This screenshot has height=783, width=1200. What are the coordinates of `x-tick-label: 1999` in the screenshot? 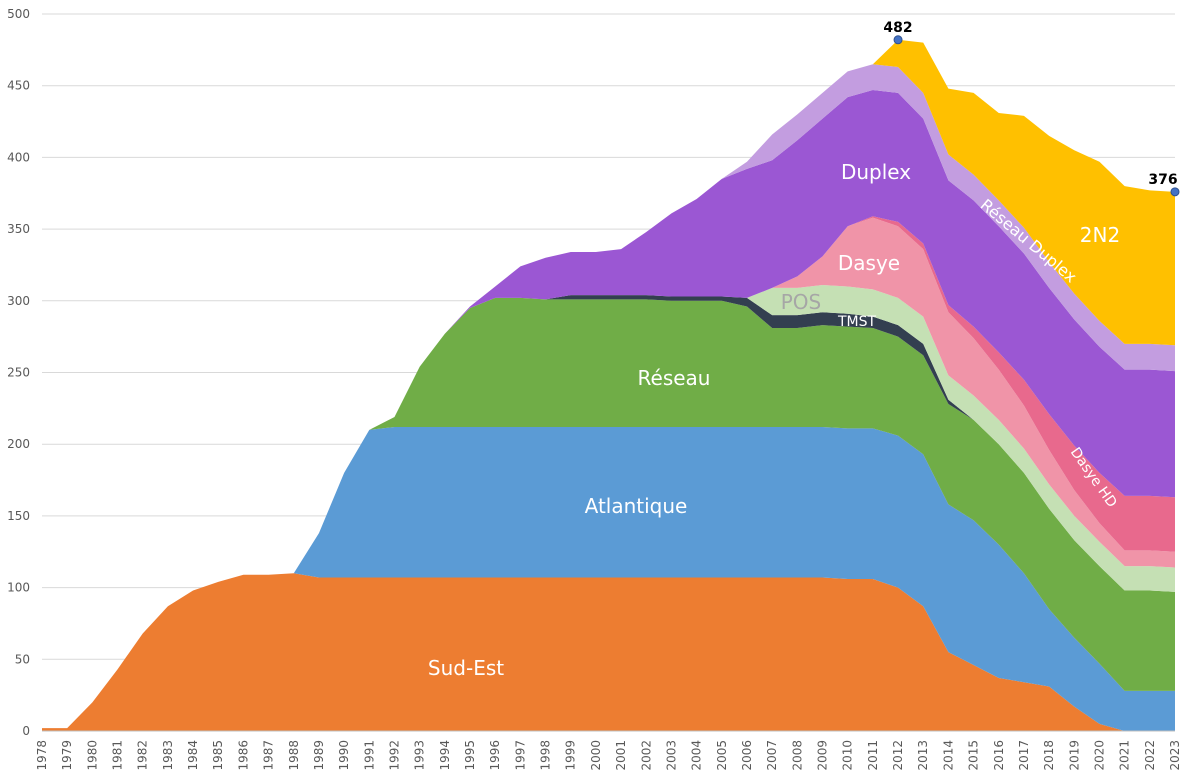 It's located at (571, 755).